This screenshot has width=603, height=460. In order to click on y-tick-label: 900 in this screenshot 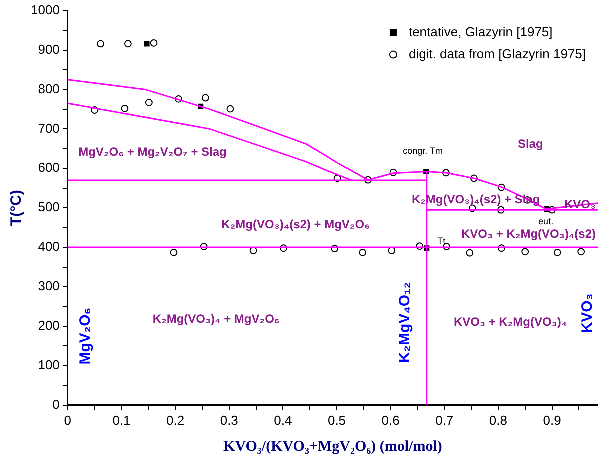, I will do `click(49, 49)`.